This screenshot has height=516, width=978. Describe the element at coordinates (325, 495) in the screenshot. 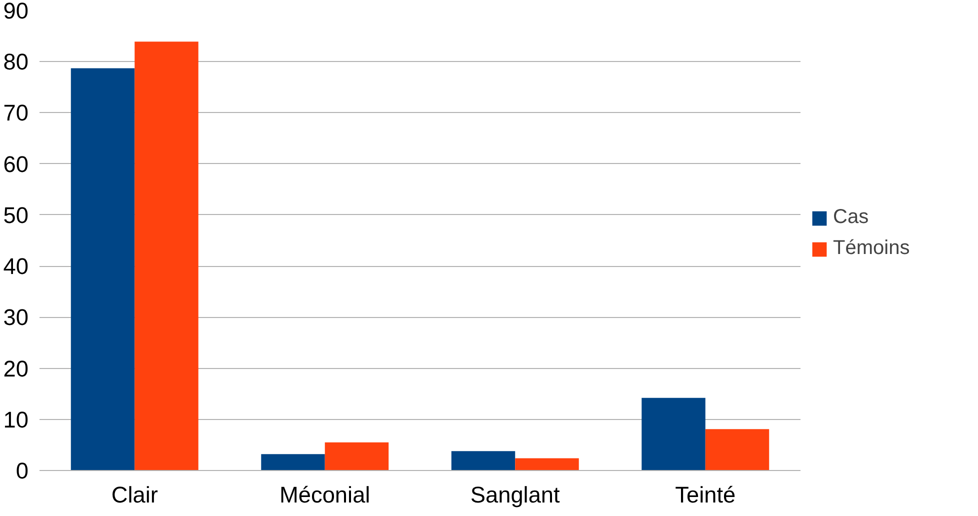

I see `x-tick-label: Méconial` at that location.